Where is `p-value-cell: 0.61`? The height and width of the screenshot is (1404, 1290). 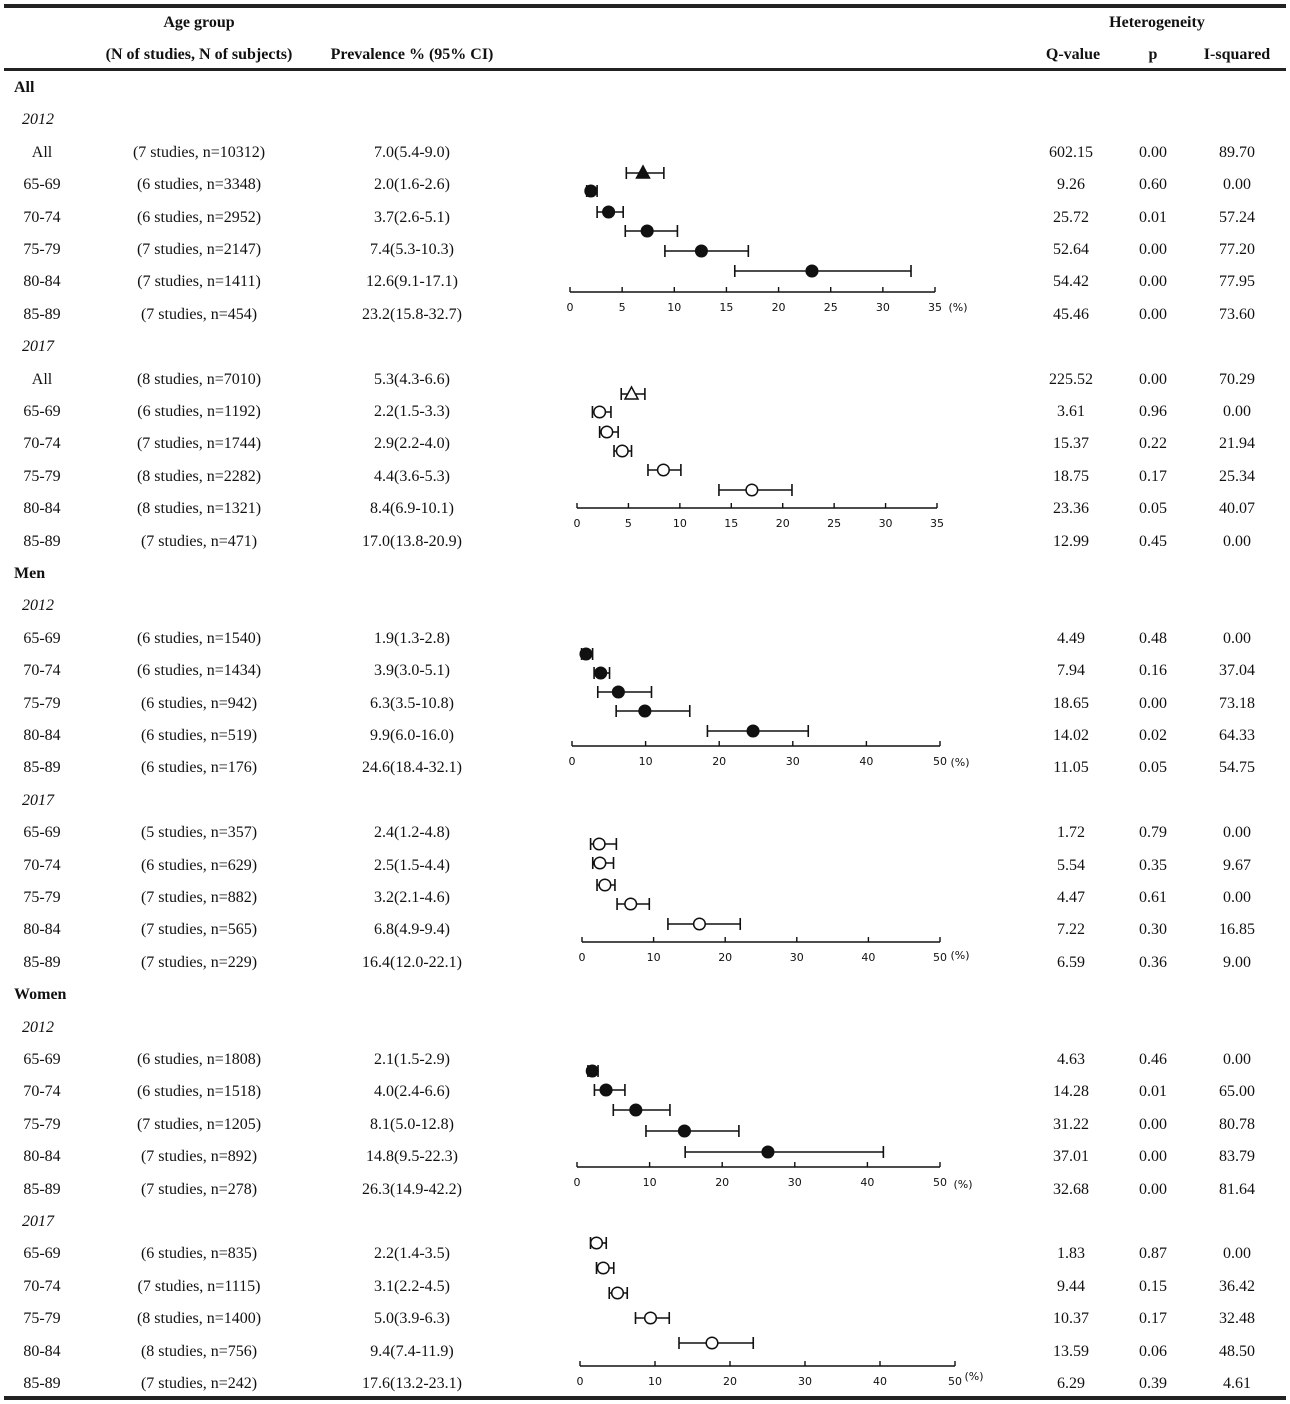
p-value-cell: 0.61 is located at coordinates (1153, 897).